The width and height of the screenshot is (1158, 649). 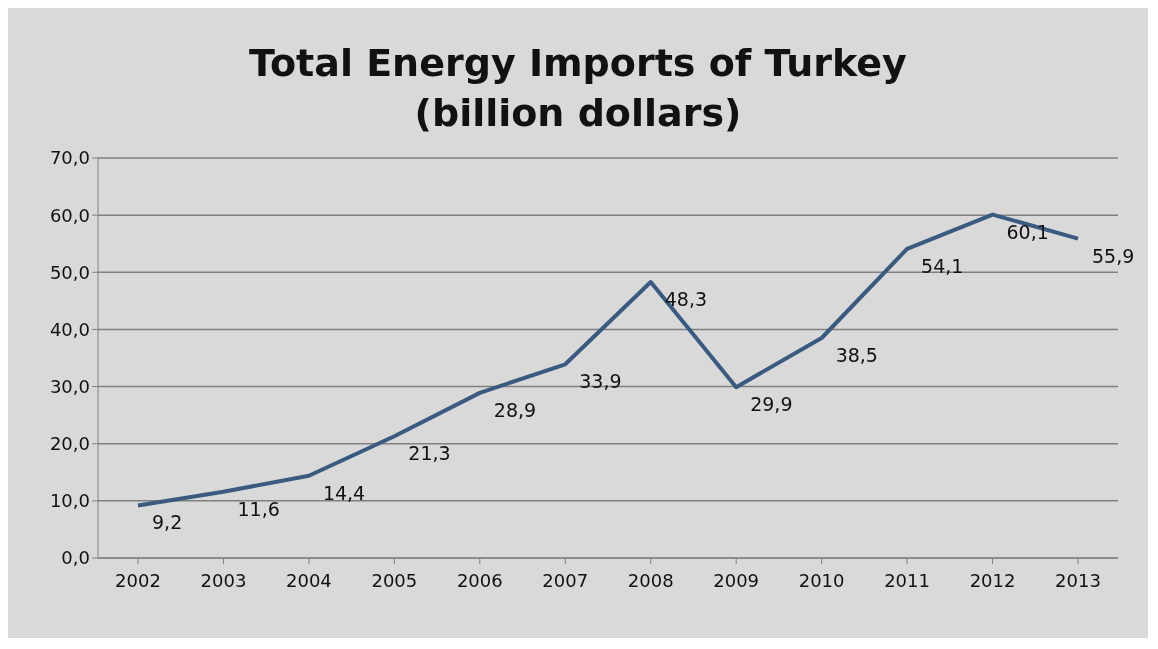 I want to click on chart-title: Total Energy Imports of Turkey, so click(x=578, y=63).